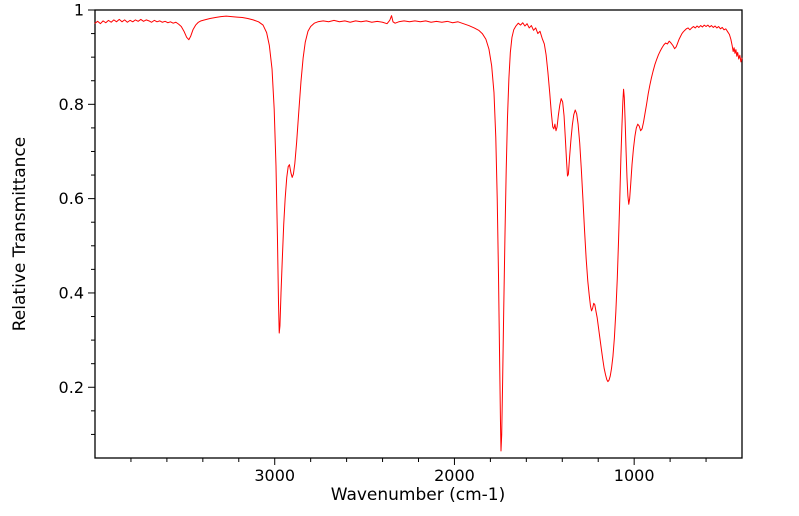 The image size is (799, 516). Describe the element at coordinates (71, 292) in the screenshot. I see `y-tick-label: 0.4` at that location.